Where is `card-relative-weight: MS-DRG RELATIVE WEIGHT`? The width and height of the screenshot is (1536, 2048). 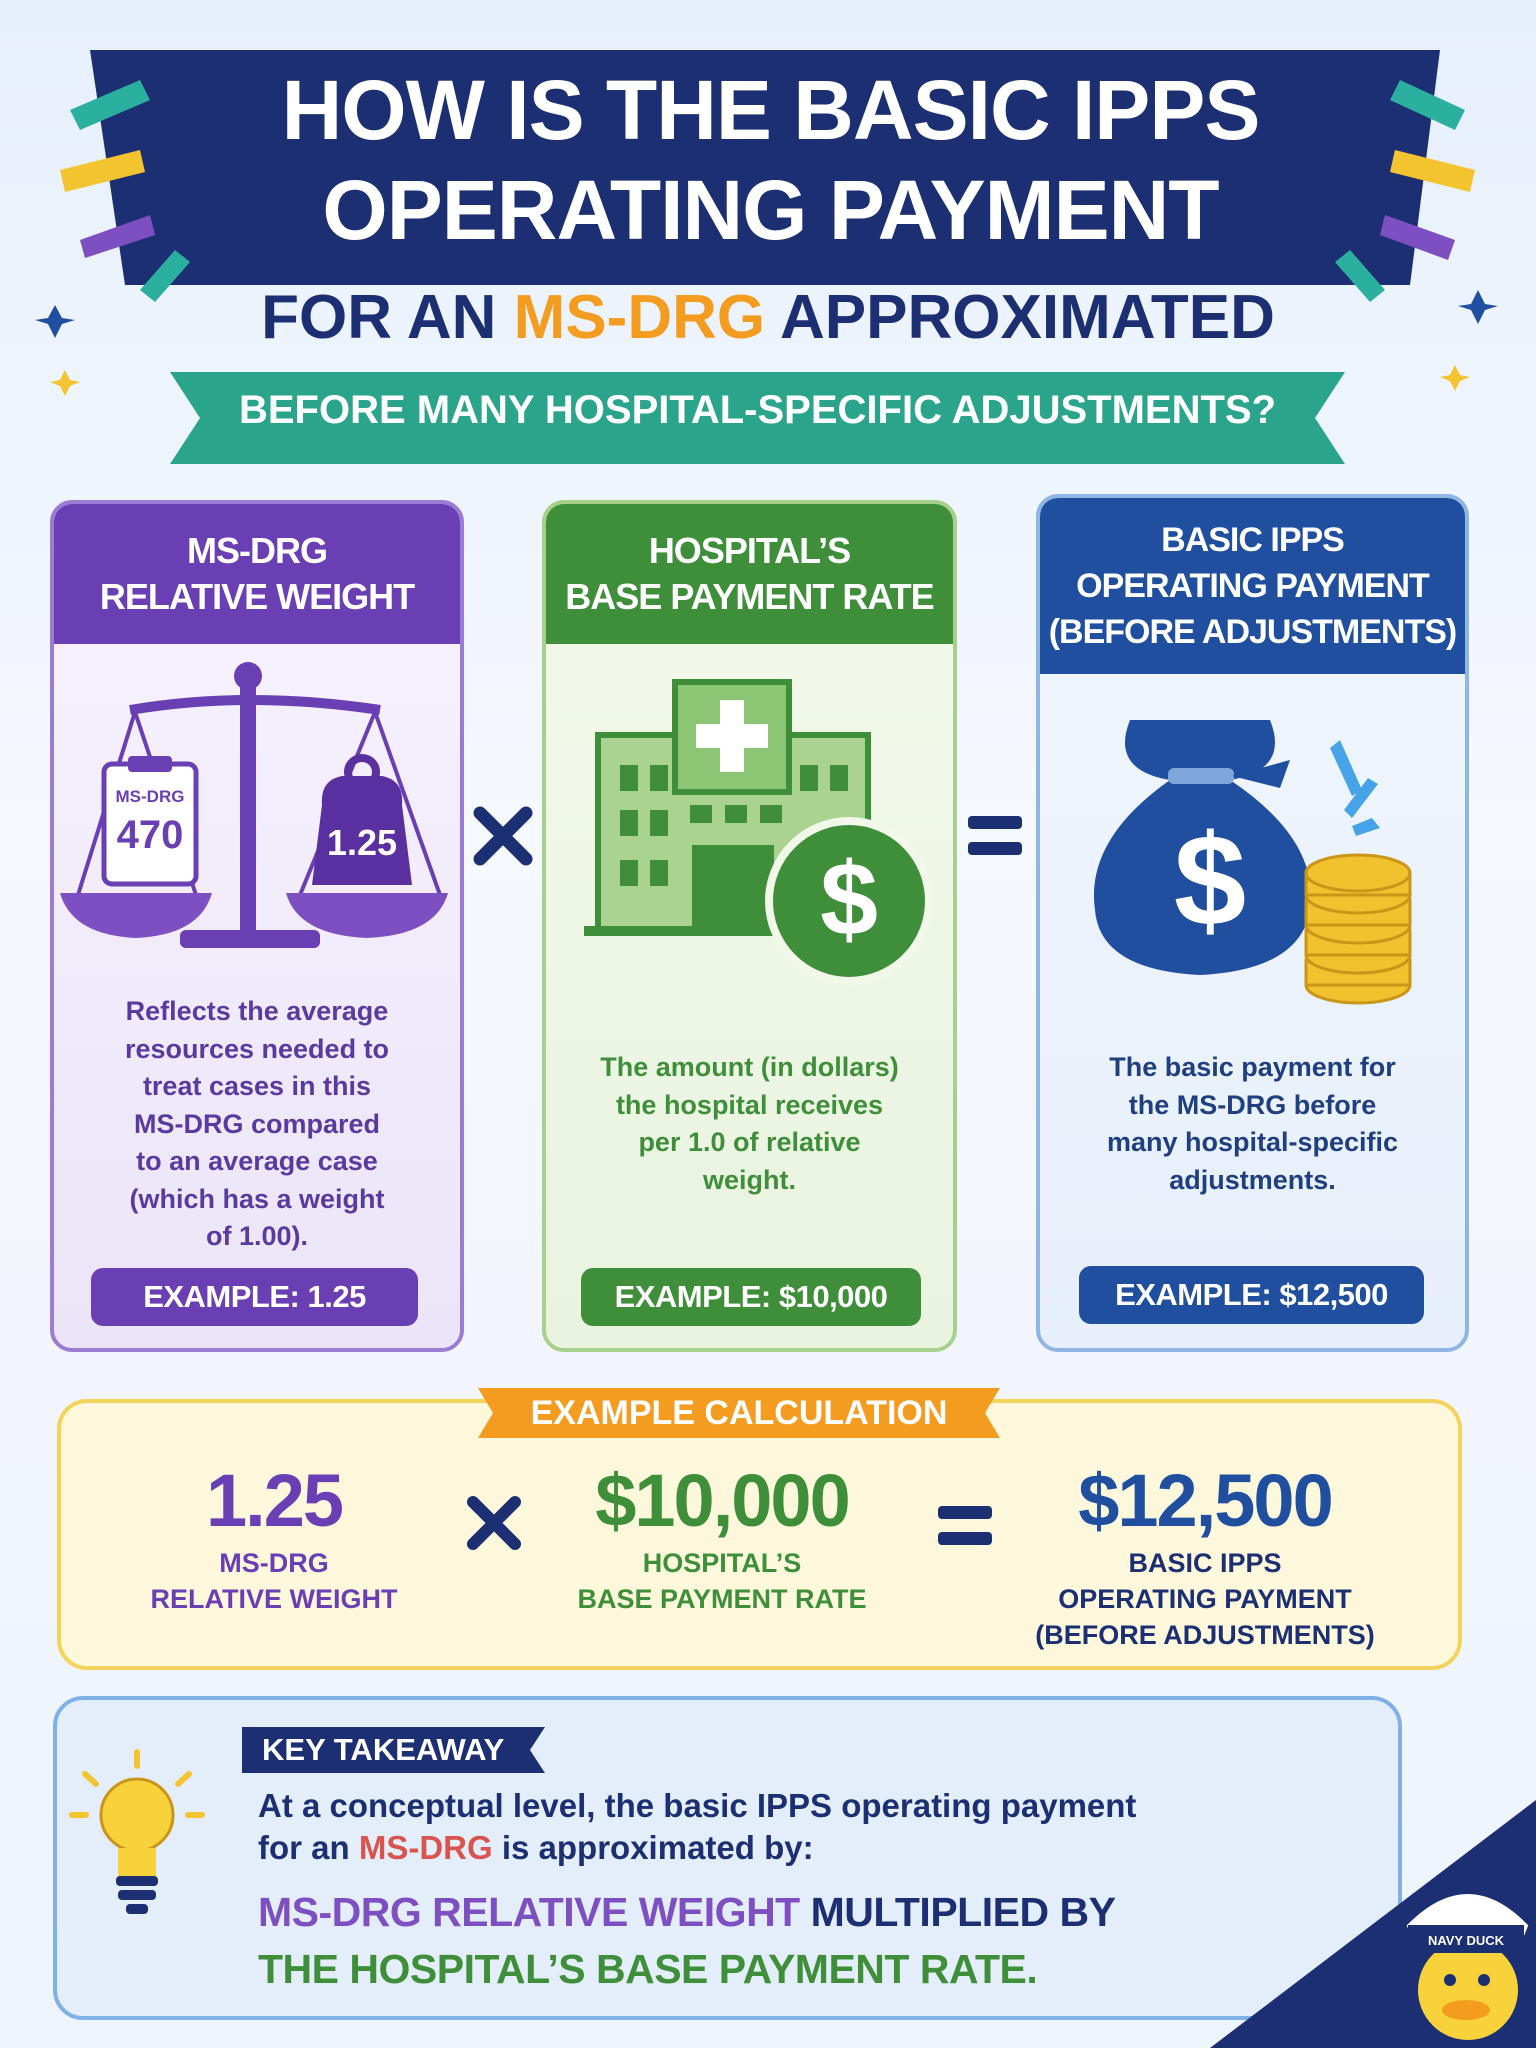
card-relative-weight: MS-DRG RELATIVE WEIGHT is located at coordinates (257, 926).